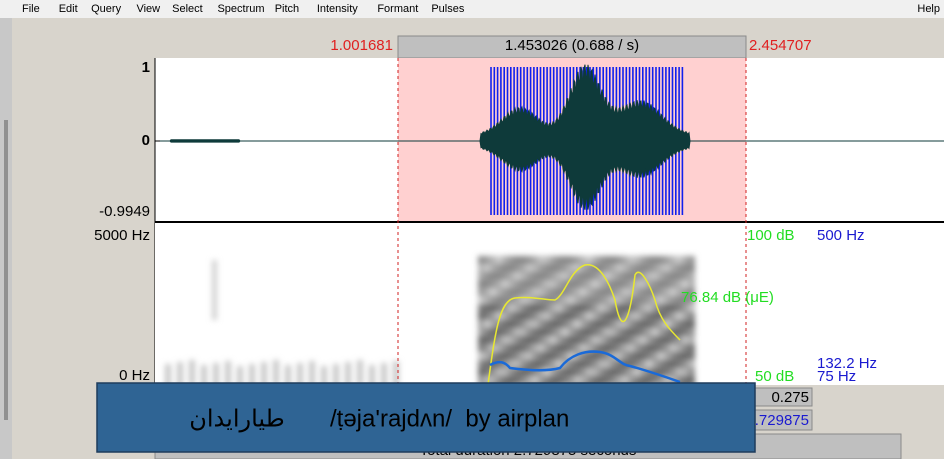 Image resolution: width=944 pixels, height=464 pixels. Describe the element at coordinates (777, 420) in the screenshot. I see `row2-label: 2.729875` at that location.